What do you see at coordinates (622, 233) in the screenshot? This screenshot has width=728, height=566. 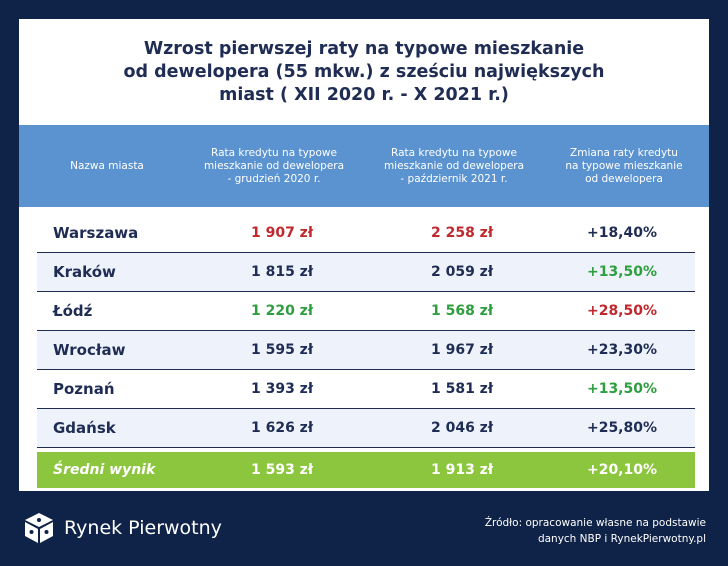 I see `change-cell: +18,40%` at bounding box center [622, 233].